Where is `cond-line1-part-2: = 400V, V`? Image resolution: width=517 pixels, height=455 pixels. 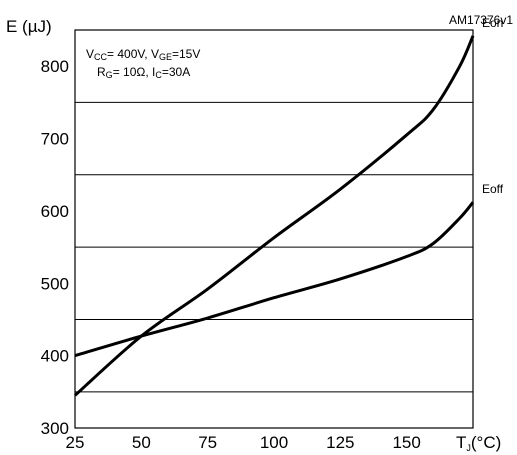 cond-line1-part-2: = 400V, V is located at coordinates (133, 54).